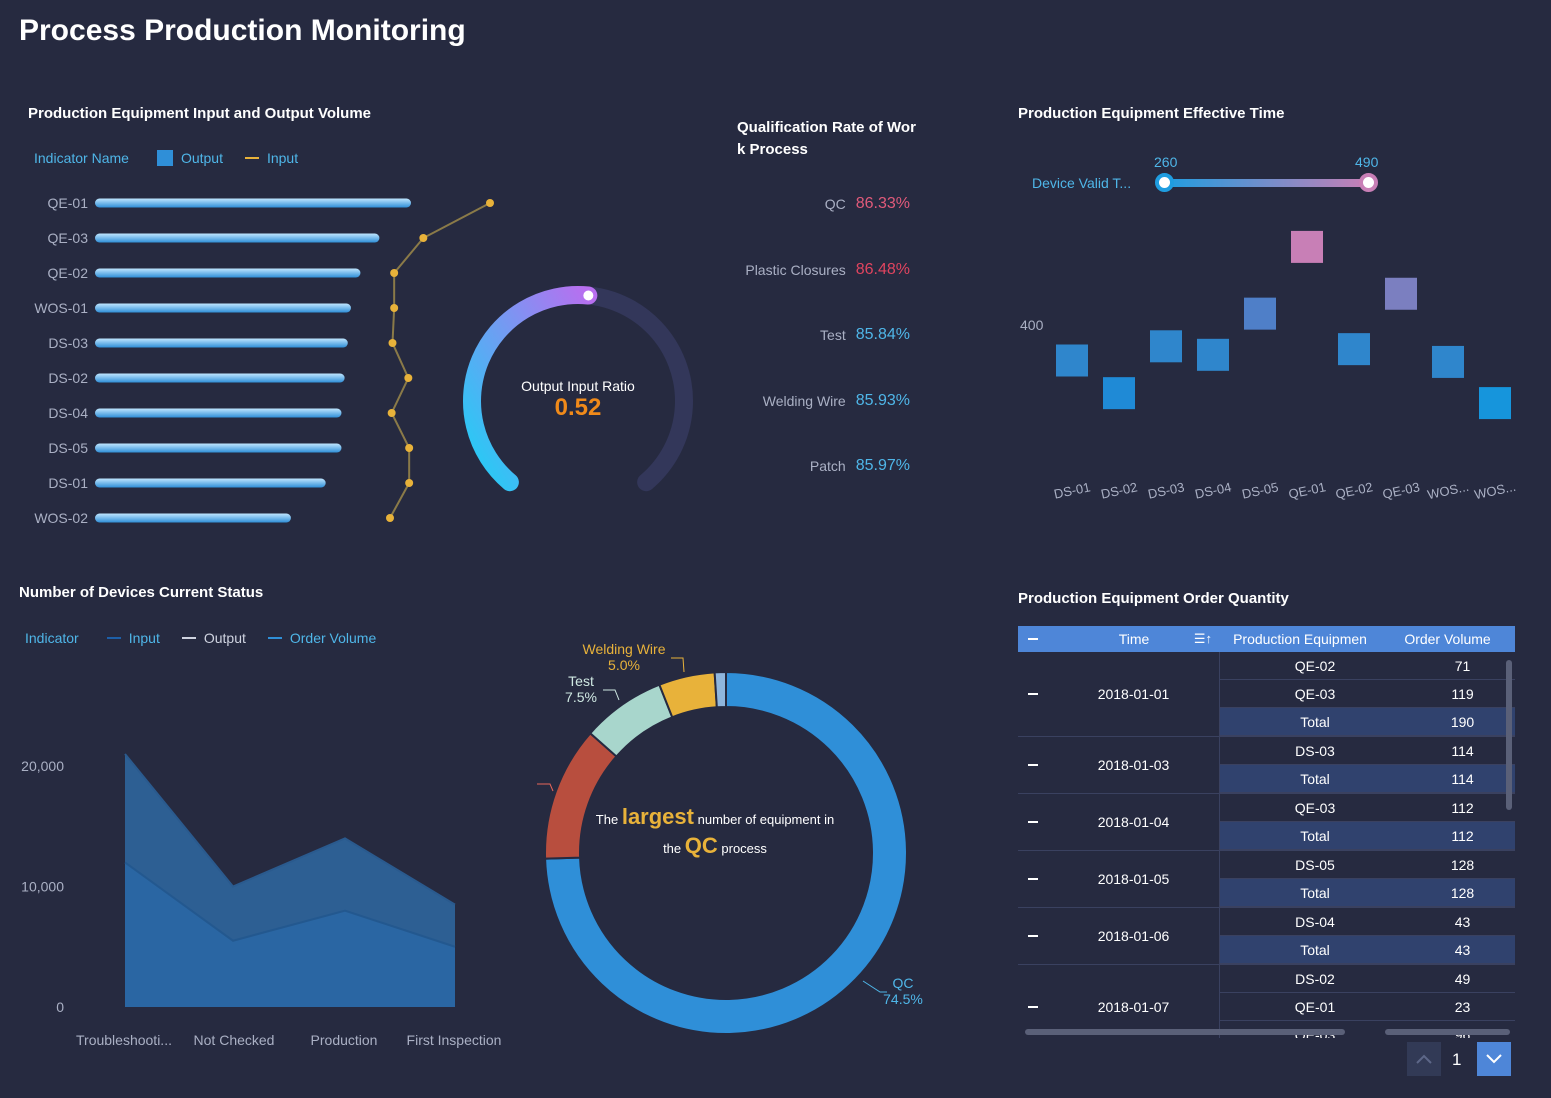 Image resolution: width=1551 pixels, height=1098 pixels. I want to click on table-header: Time ☰↑ Production Equipmen Order Volume, so click(1266, 639).